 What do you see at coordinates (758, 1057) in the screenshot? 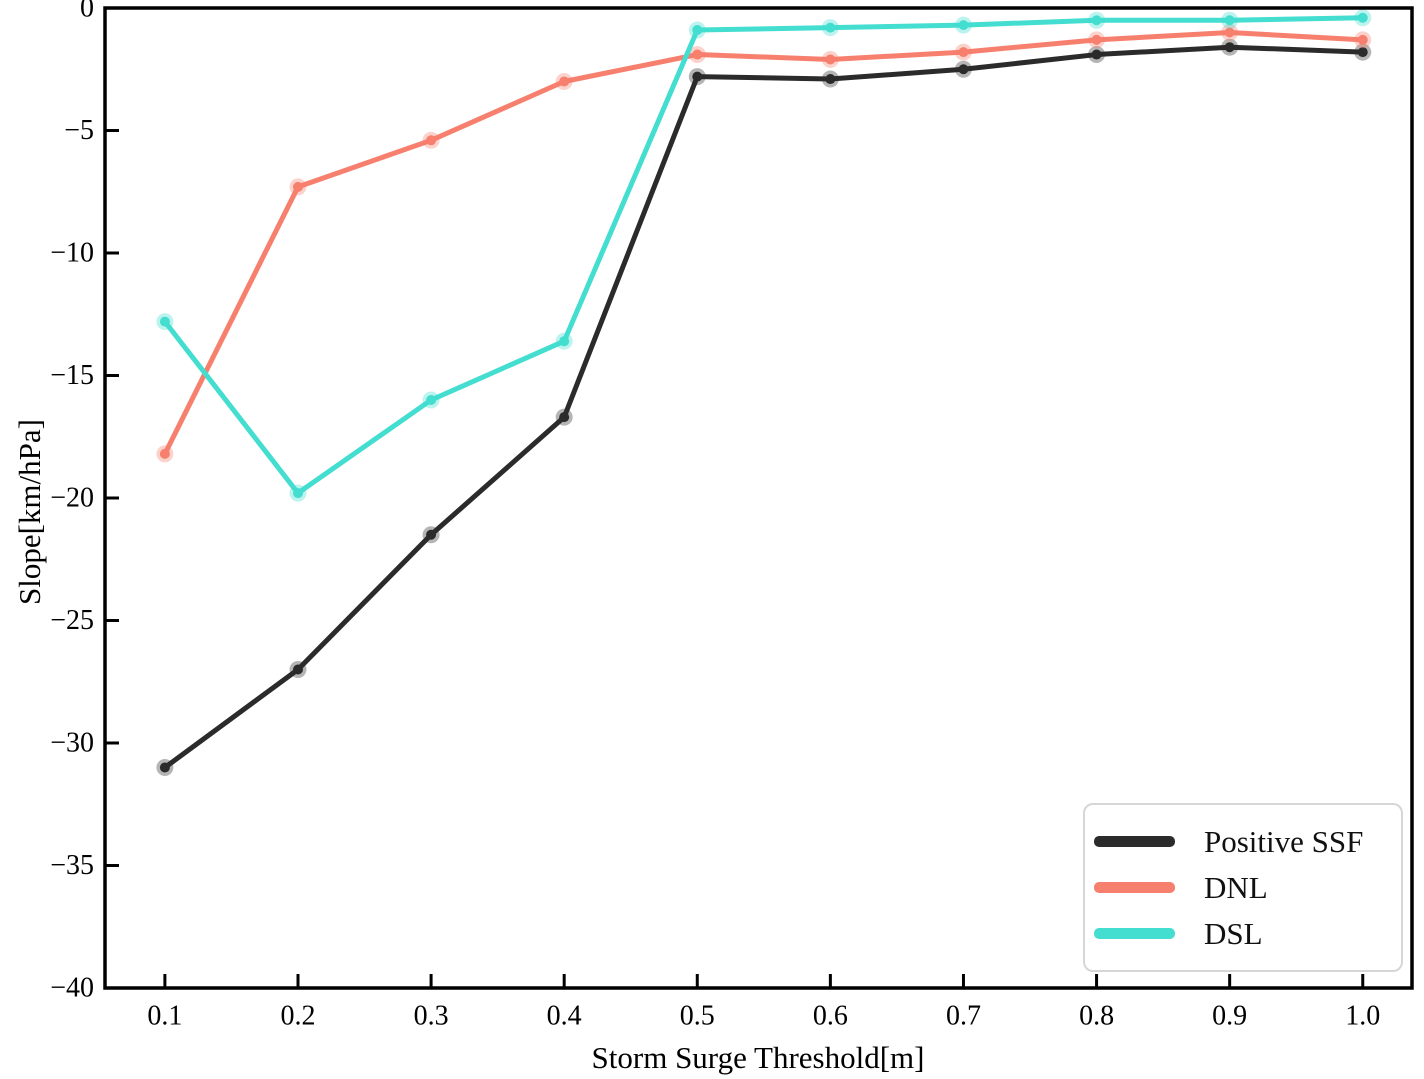
I see `x-axis-label: Storm Surge Threshold[m]` at bounding box center [758, 1057].